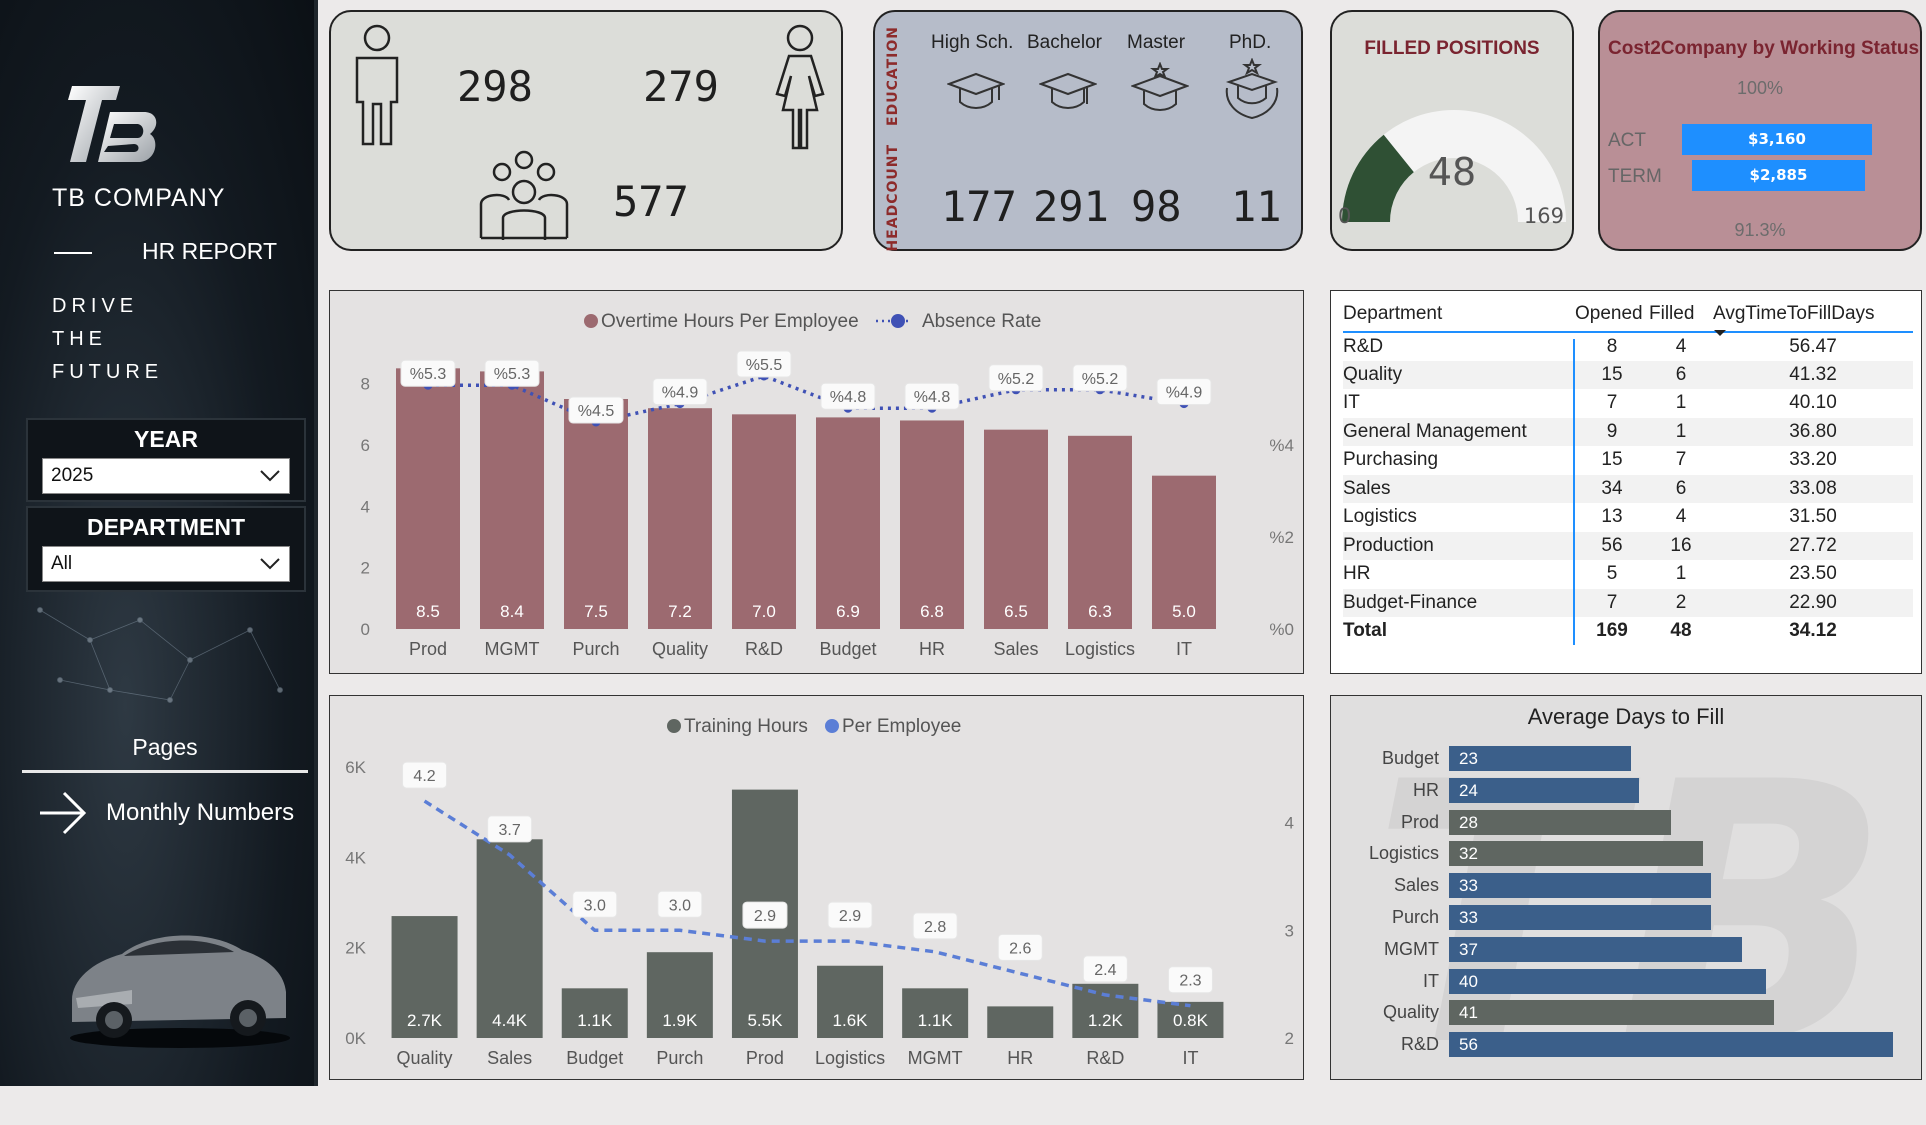 This screenshot has width=1926, height=1125. Describe the element at coordinates (730, 321) in the screenshot. I see `legend-label: Overtime Hours Per Employee` at that location.